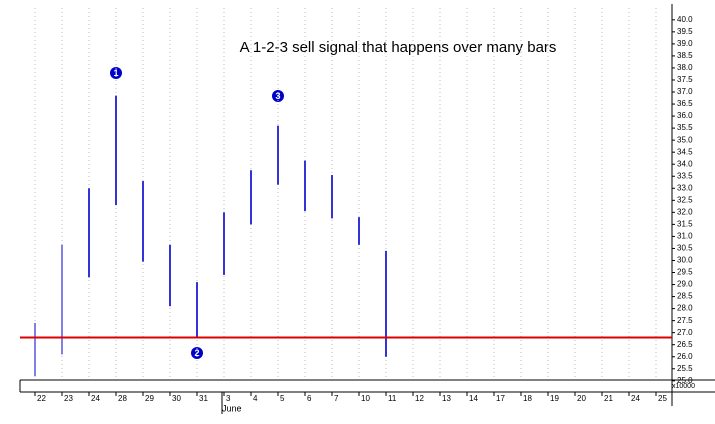  Describe the element at coordinates (683, 386) in the screenshot. I see `volume-label: x10000` at that location.